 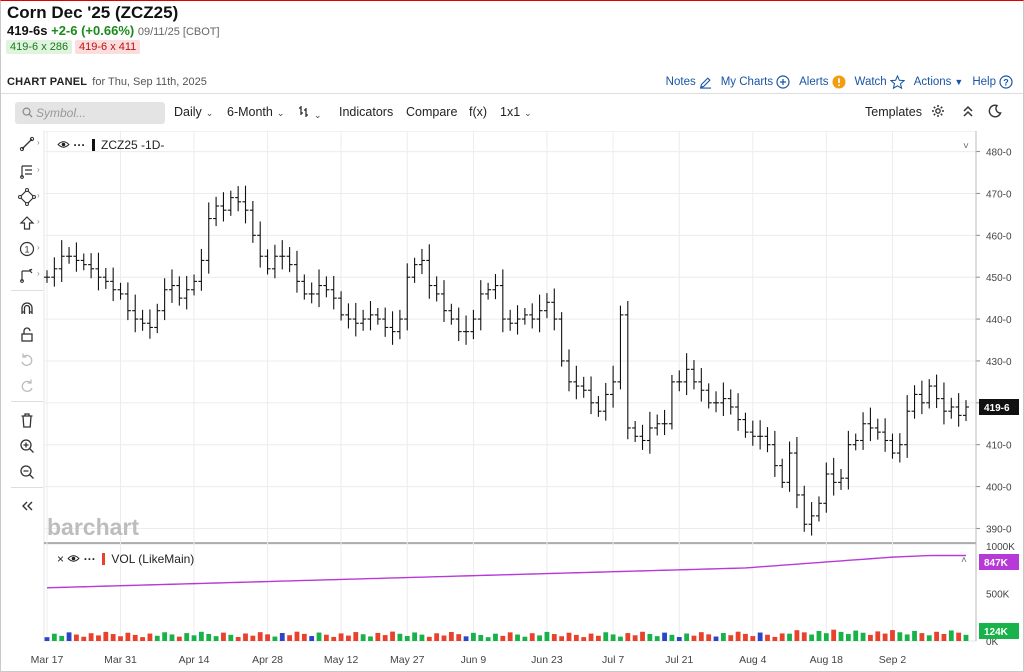 I want to click on zoom-in-icon, so click(x=27, y=446).